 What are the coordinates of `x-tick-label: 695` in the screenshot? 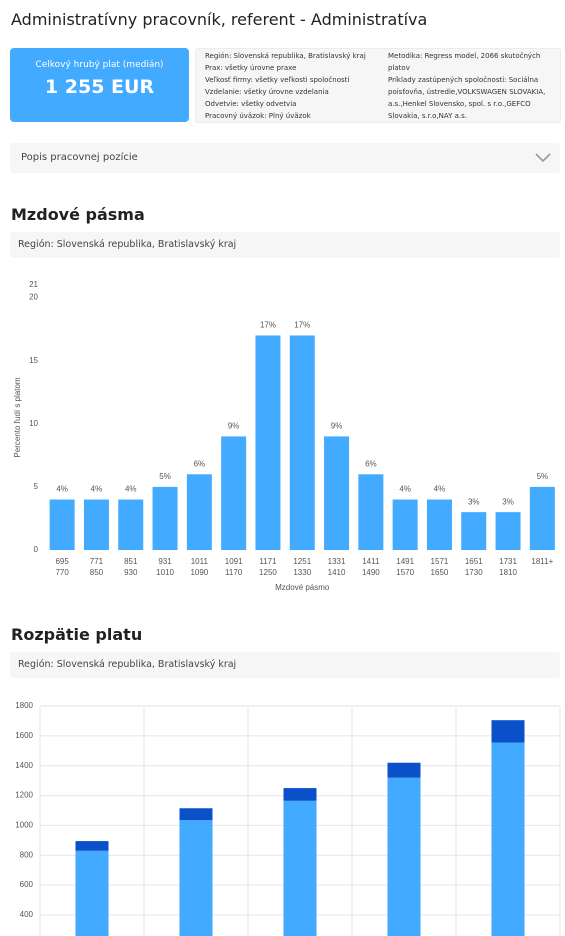 It's located at (62, 561).